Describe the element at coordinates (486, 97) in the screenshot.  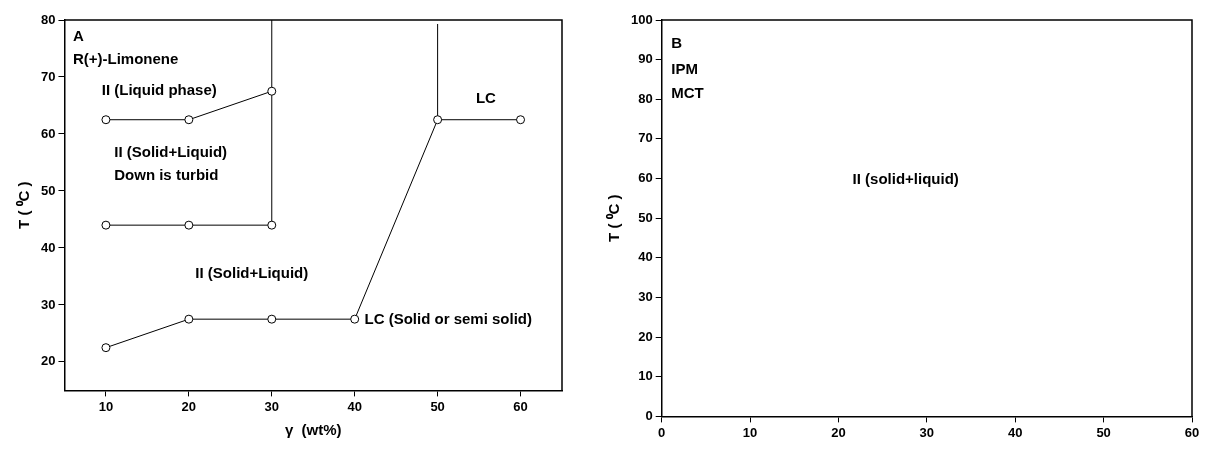
I see `annotation: LC` at that location.